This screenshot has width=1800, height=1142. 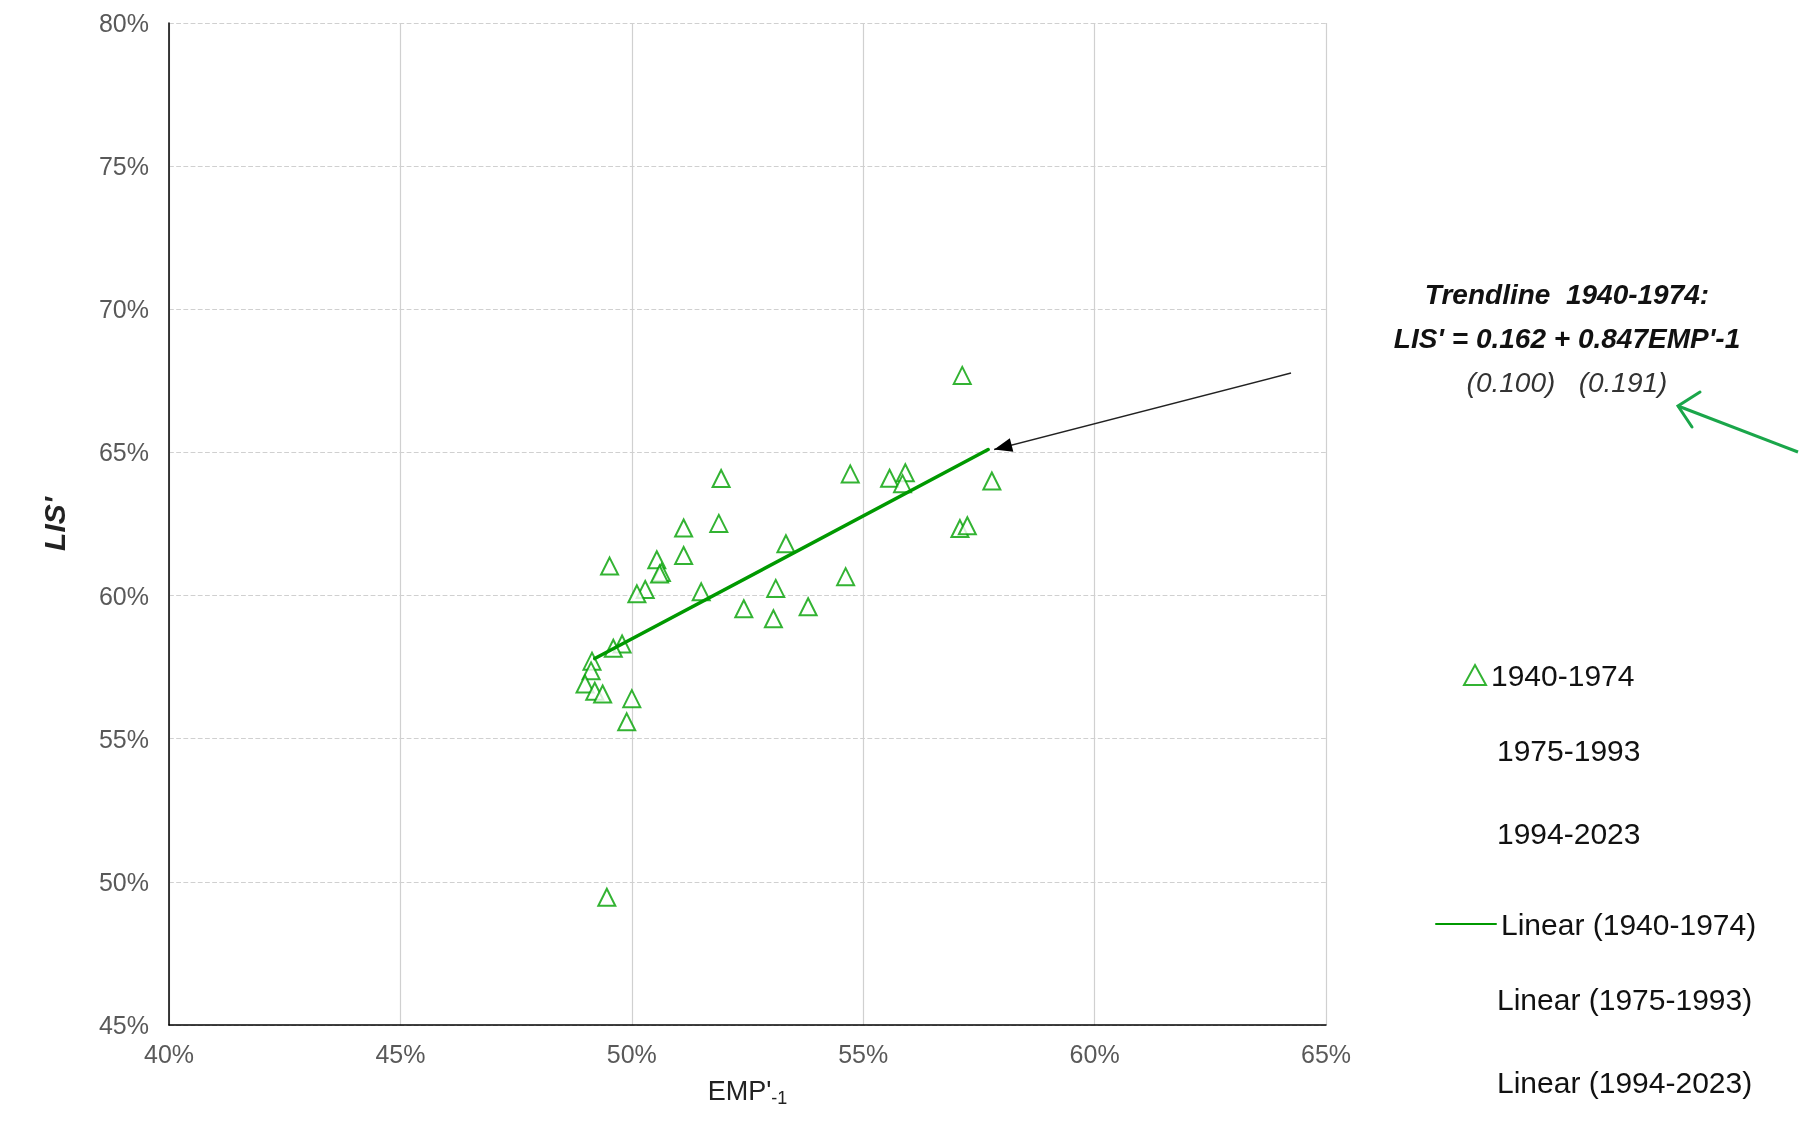 What do you see at coordinates (1625, 999) in the screenshot?
I see `text: Linear (1975-1993)` at bounding box center [1625, 999].